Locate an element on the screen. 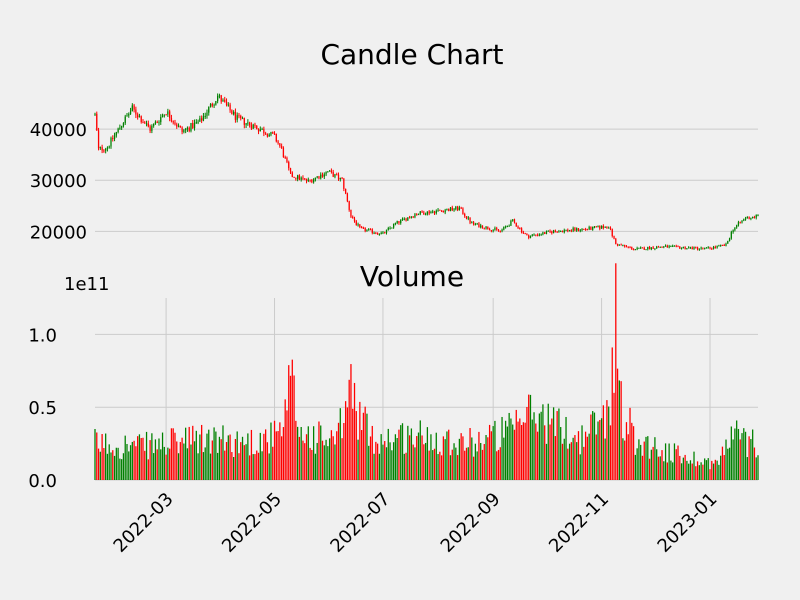  candle-gridlines is located at coordinates (426, 180).